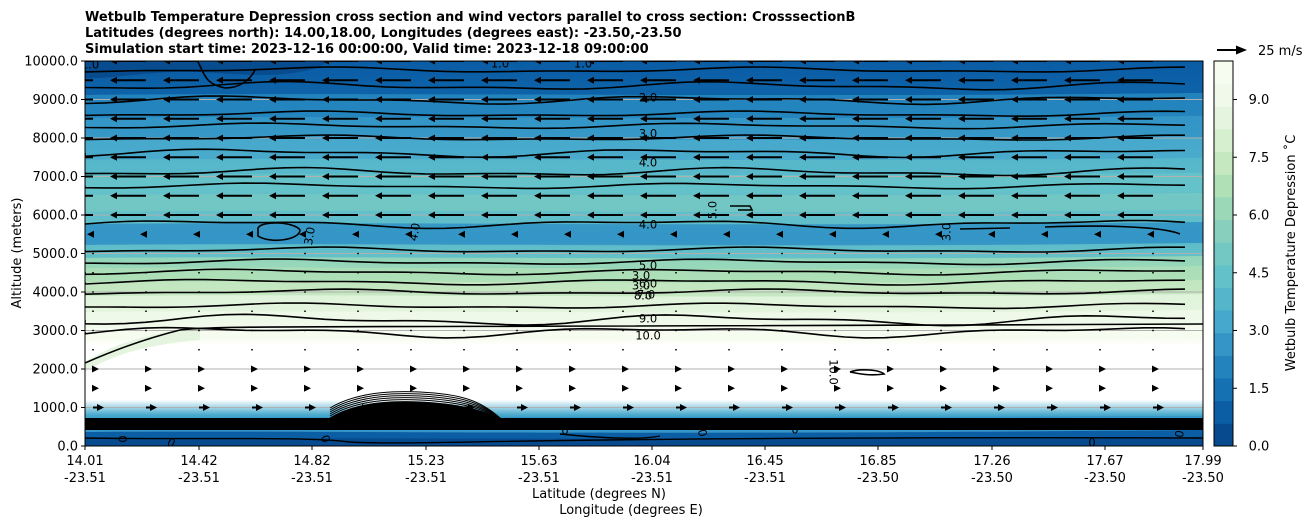 This screenshot has height=526, width=1312. I want to click on contour-label: 0, so click(1091, 443).